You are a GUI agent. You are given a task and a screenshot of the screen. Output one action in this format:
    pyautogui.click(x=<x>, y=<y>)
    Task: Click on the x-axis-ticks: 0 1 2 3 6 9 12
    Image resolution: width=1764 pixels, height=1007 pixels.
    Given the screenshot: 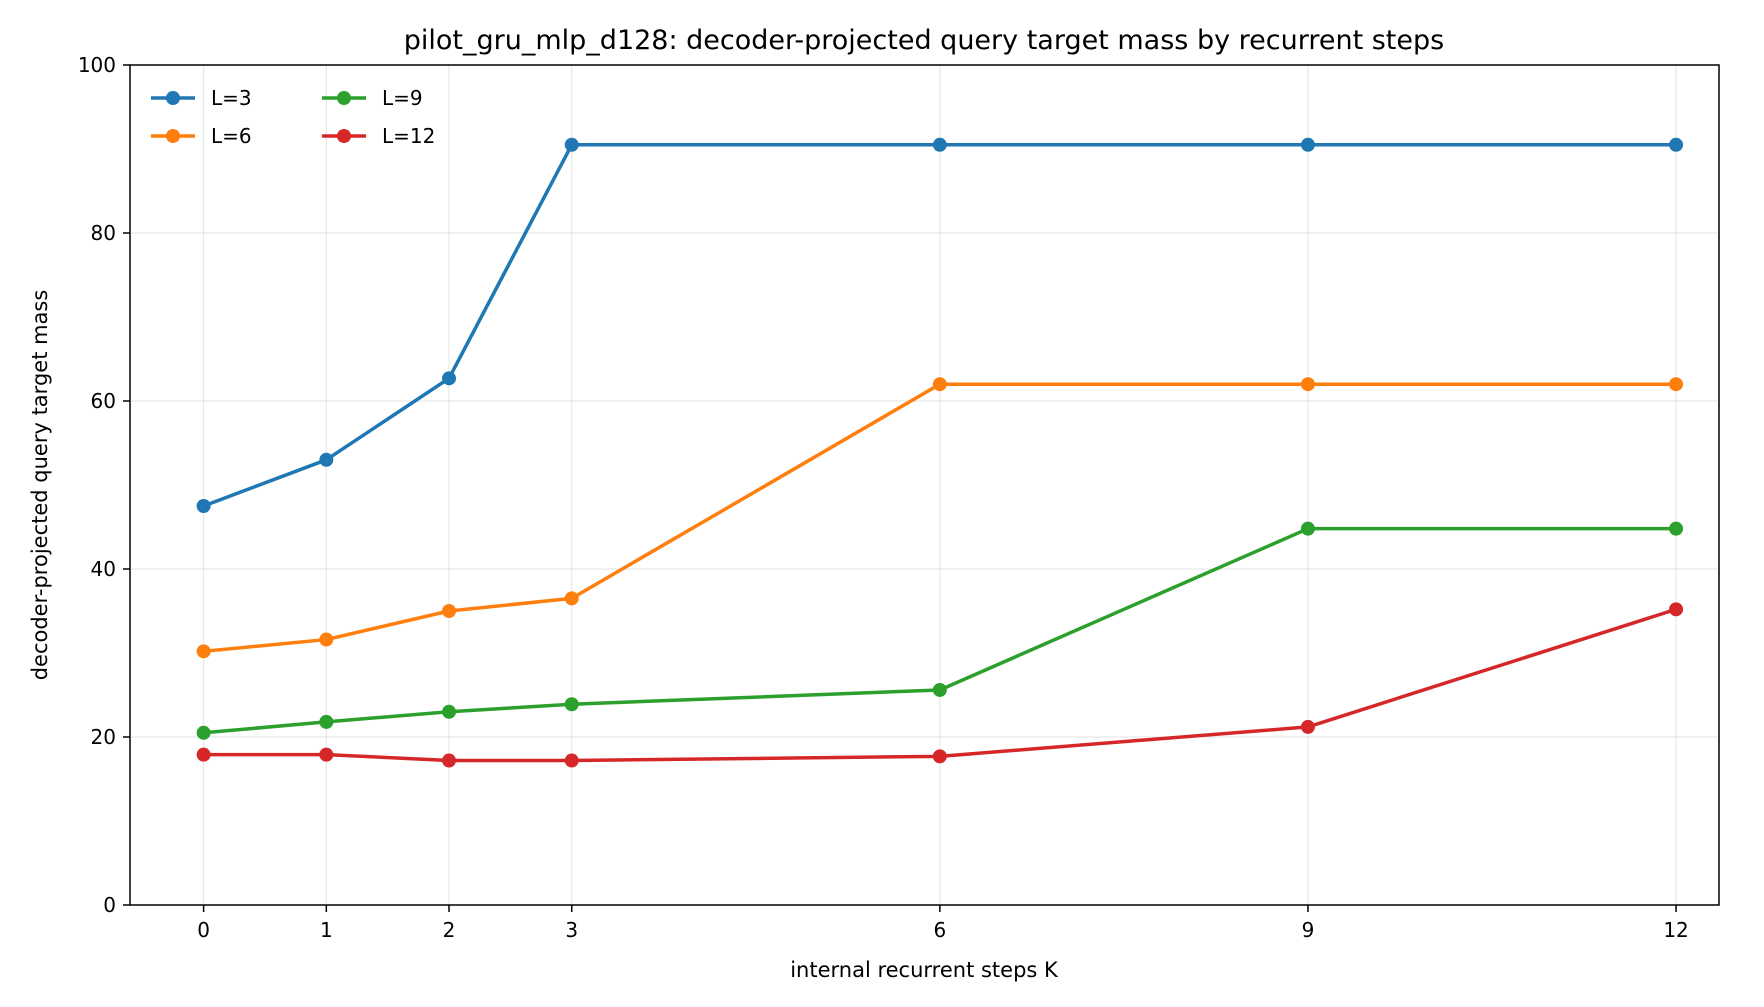 What is the action you would take?
    pyautogui.click(x=943, y=923)
    